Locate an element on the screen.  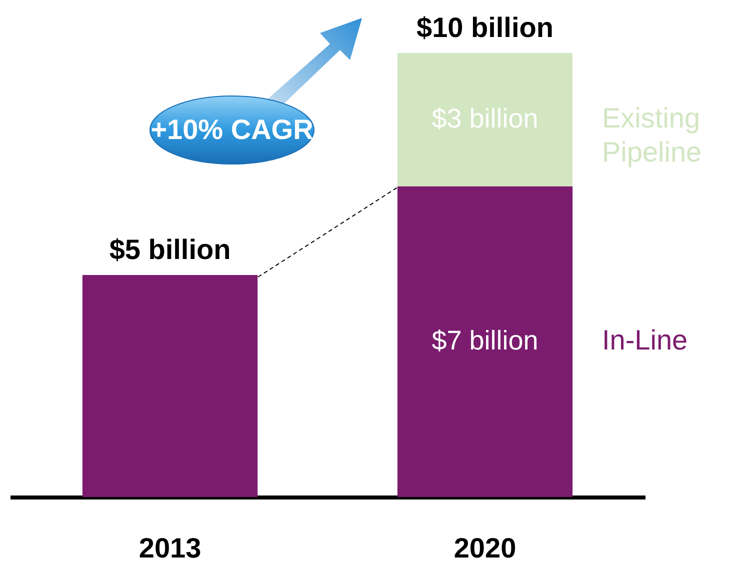
x-tick-label: 2020 is located at coordinates (485, 548).